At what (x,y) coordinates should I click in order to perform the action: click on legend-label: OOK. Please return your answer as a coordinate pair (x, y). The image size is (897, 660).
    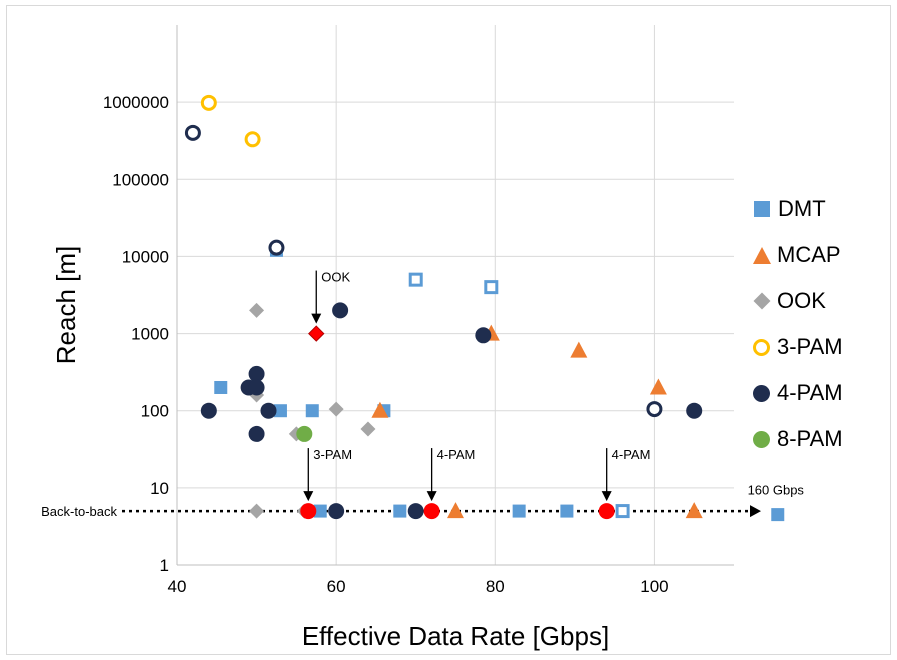
    Looking at the image, I should click on (801, 300).